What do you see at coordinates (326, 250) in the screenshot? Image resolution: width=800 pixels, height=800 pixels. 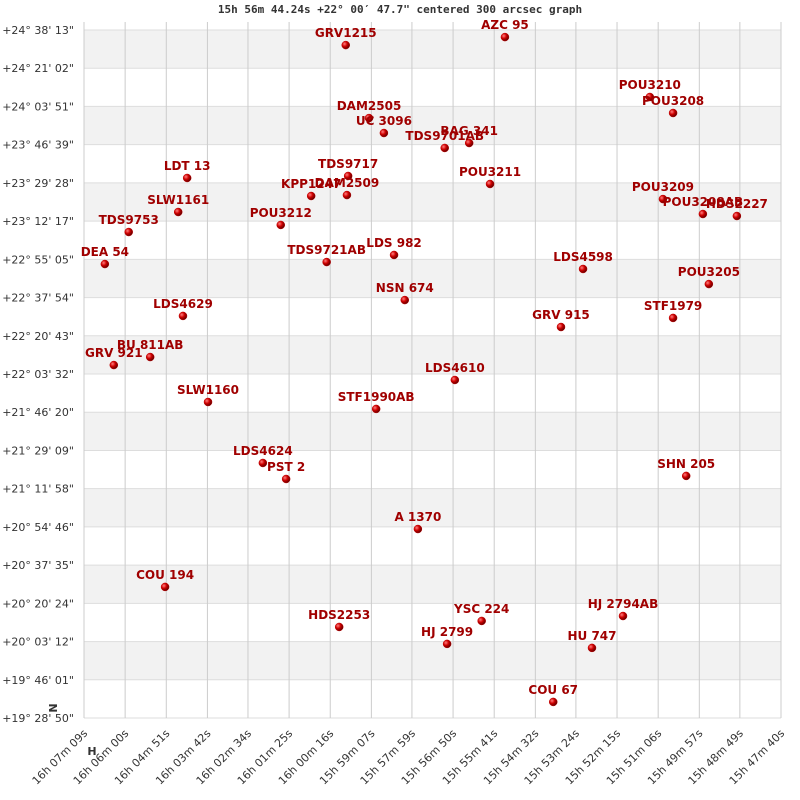 I see `star-label: TDS9721AB` at bounding box center [326, 250].